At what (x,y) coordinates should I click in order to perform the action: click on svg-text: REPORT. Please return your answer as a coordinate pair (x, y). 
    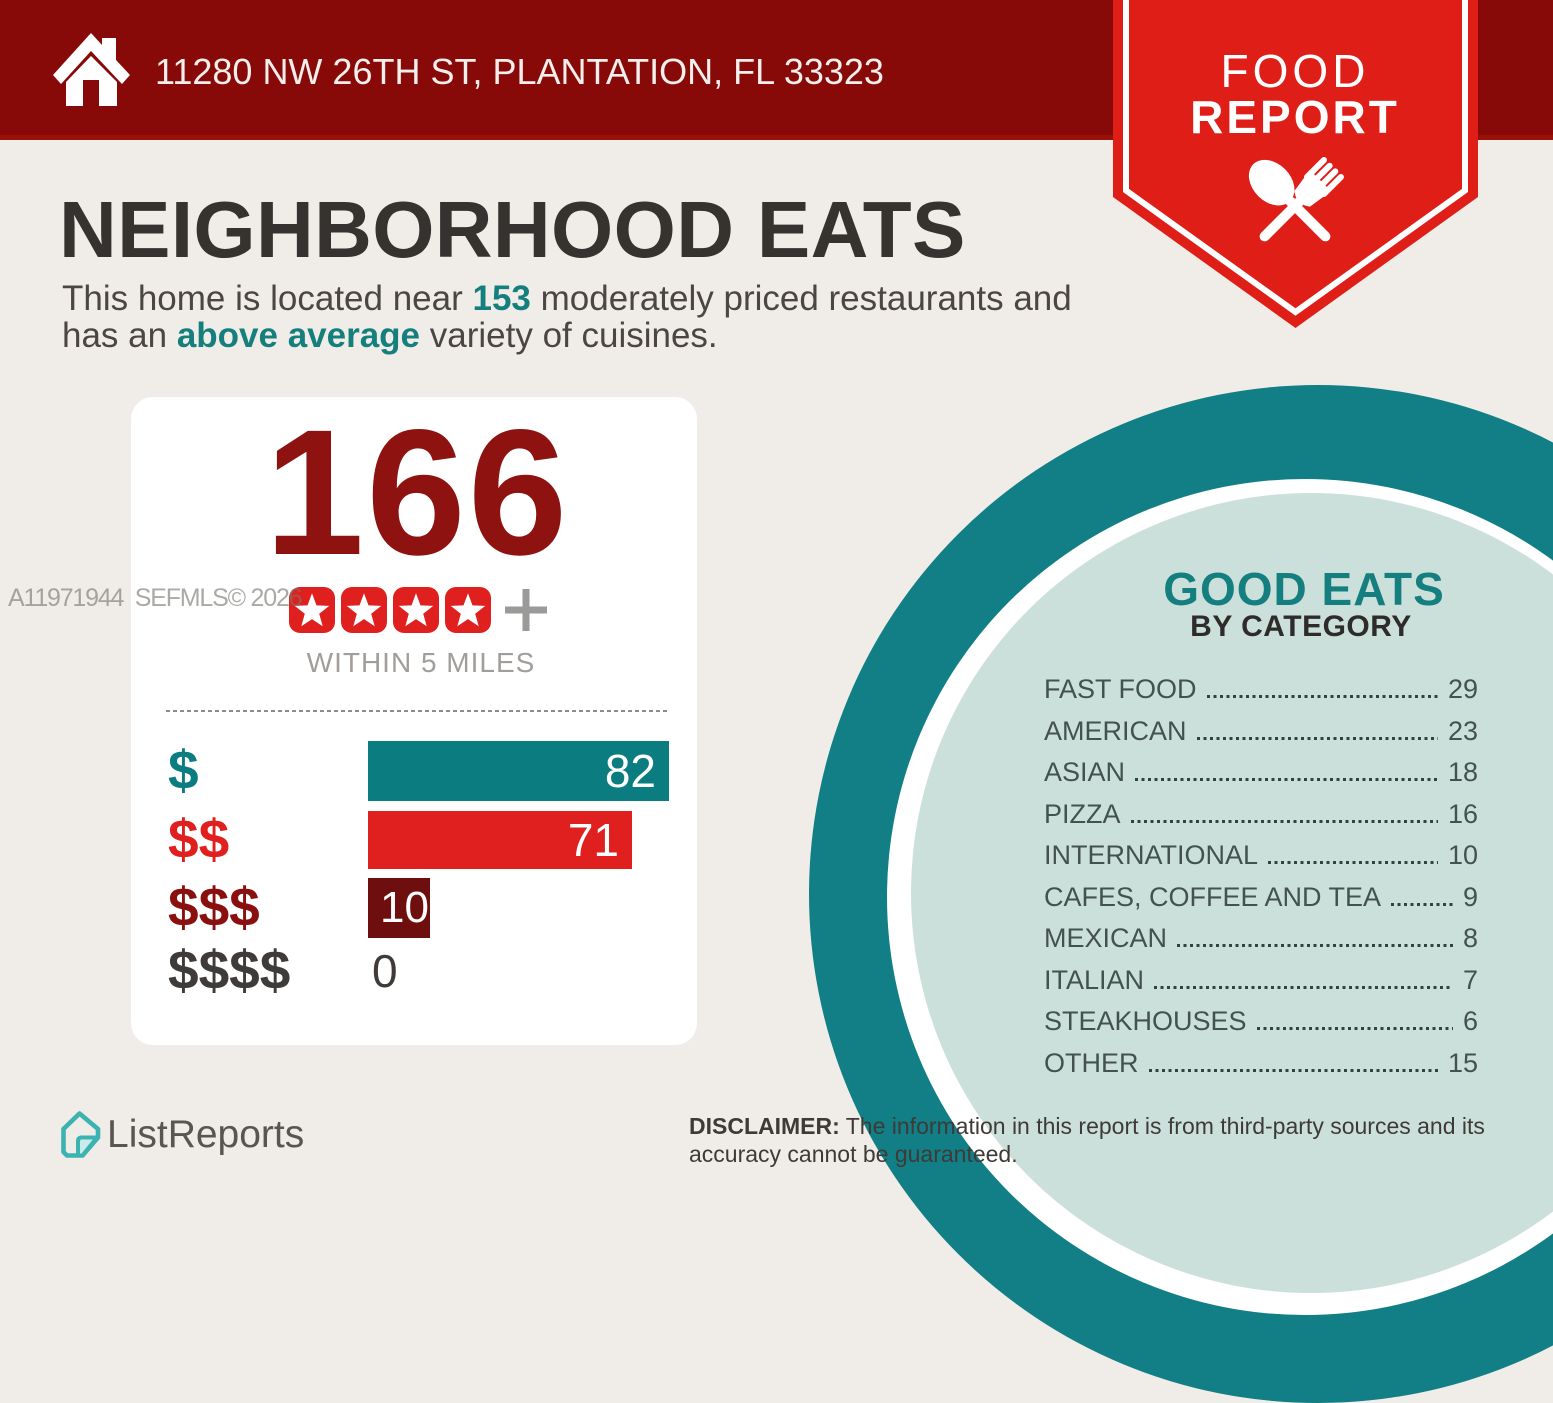
    Looking at the image, I should click on (1295, 117).